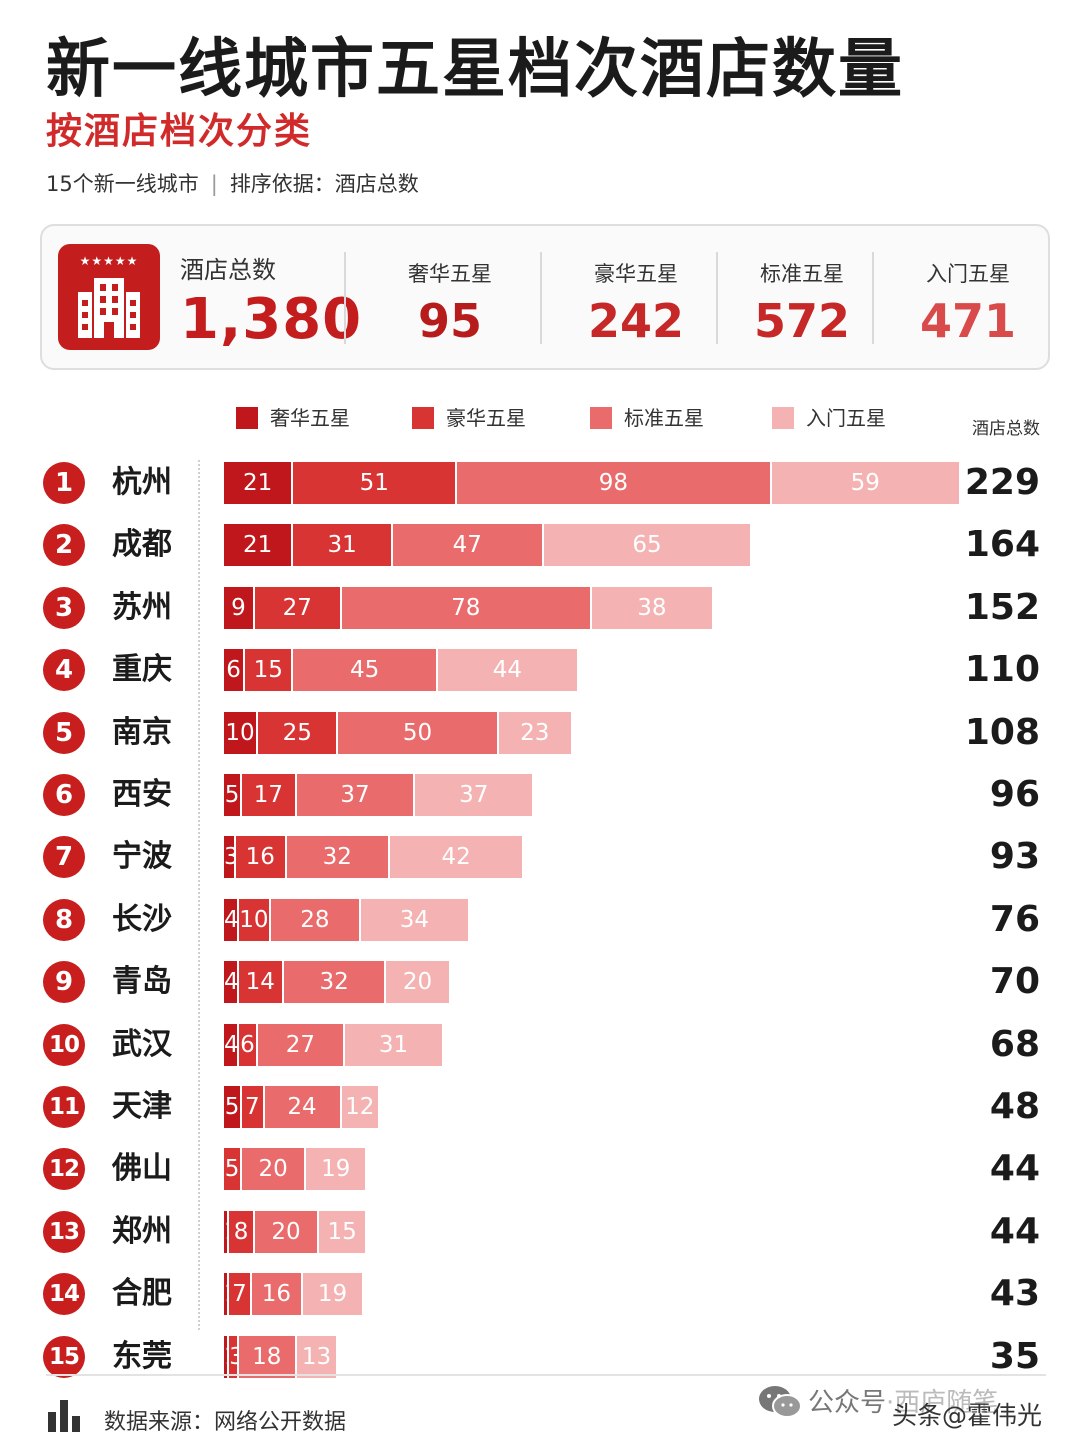 This screenshot has width=1086, height=1448. What do you see at coordinates (466, 545) in the screenshot?
I see `seg-standard: 47` at bounding box center [466, 545].